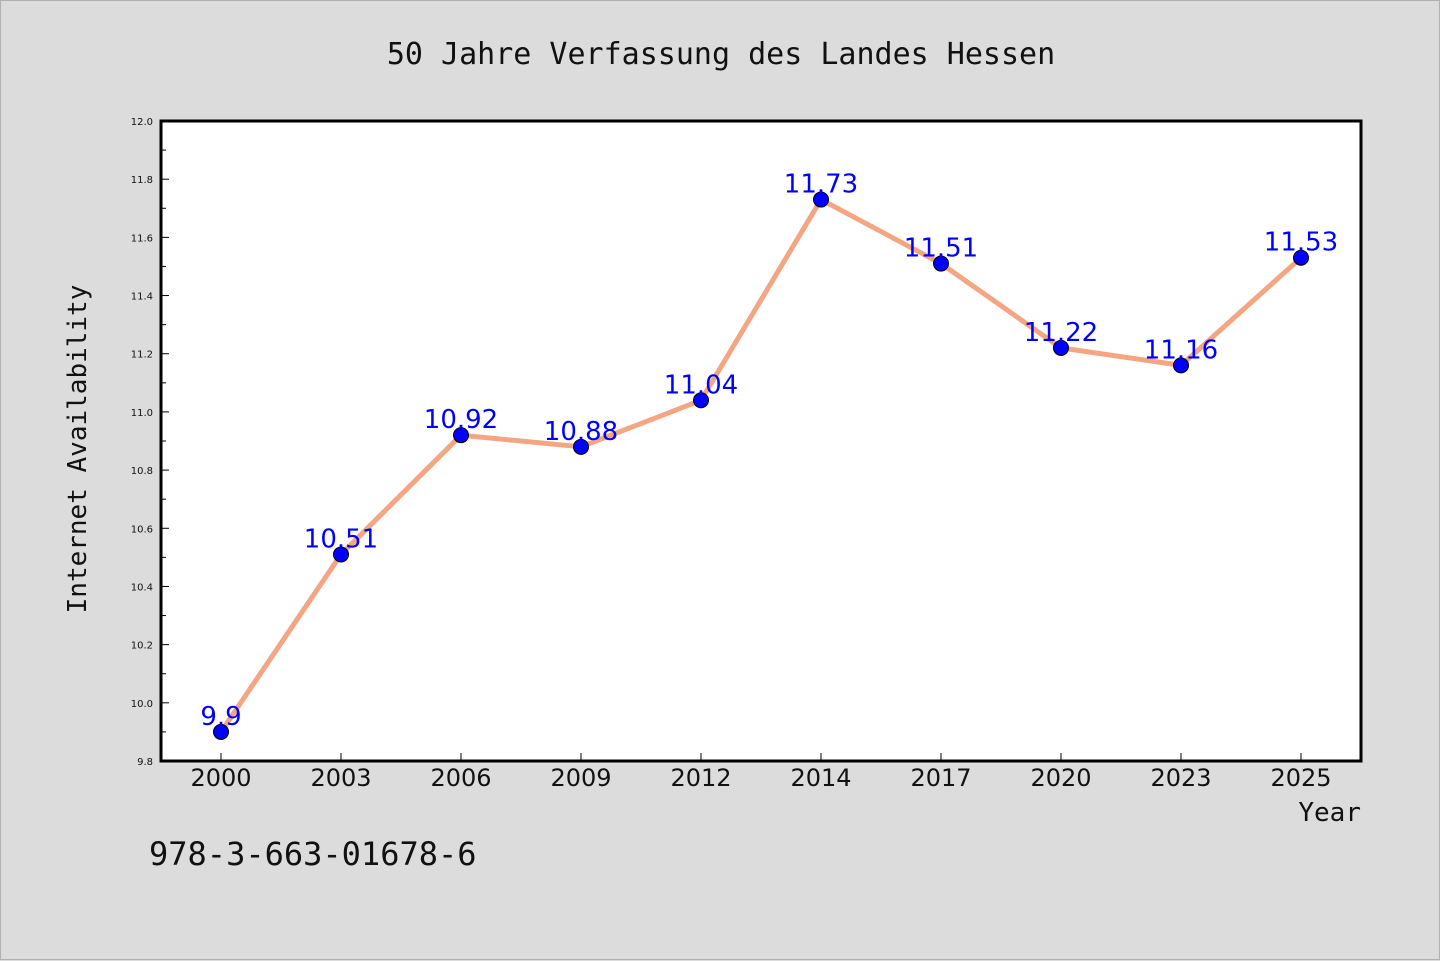  Describe the element at coordinates (941, 249) in the screenshot. I see `data-label: 11.51` at that location.